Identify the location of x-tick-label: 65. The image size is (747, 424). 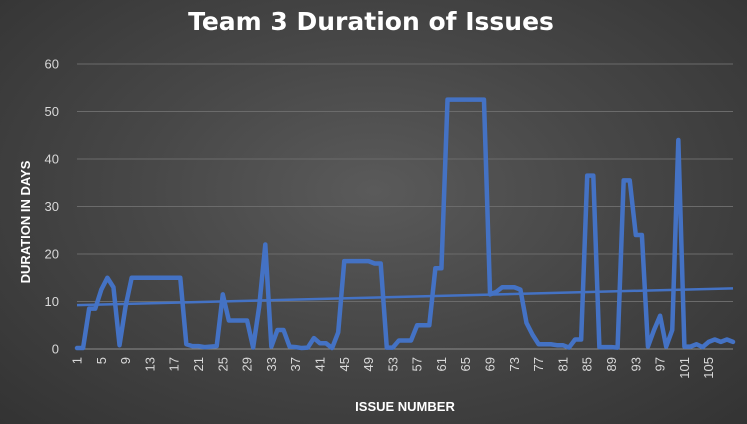
(465, 364).